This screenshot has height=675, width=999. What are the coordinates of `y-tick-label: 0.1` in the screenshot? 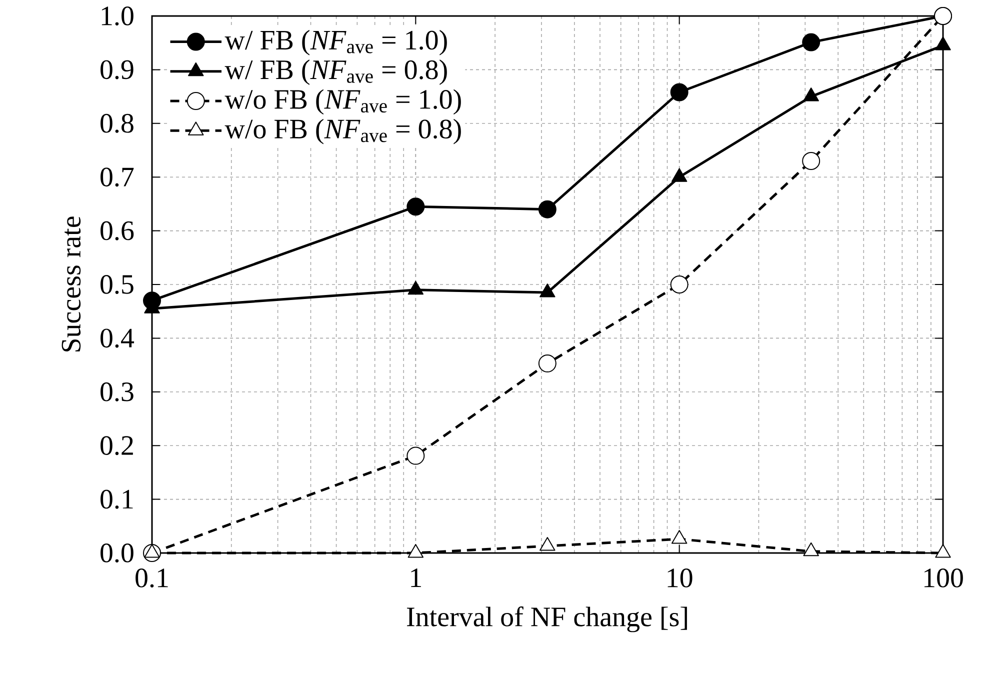 It's located at (116, 499).